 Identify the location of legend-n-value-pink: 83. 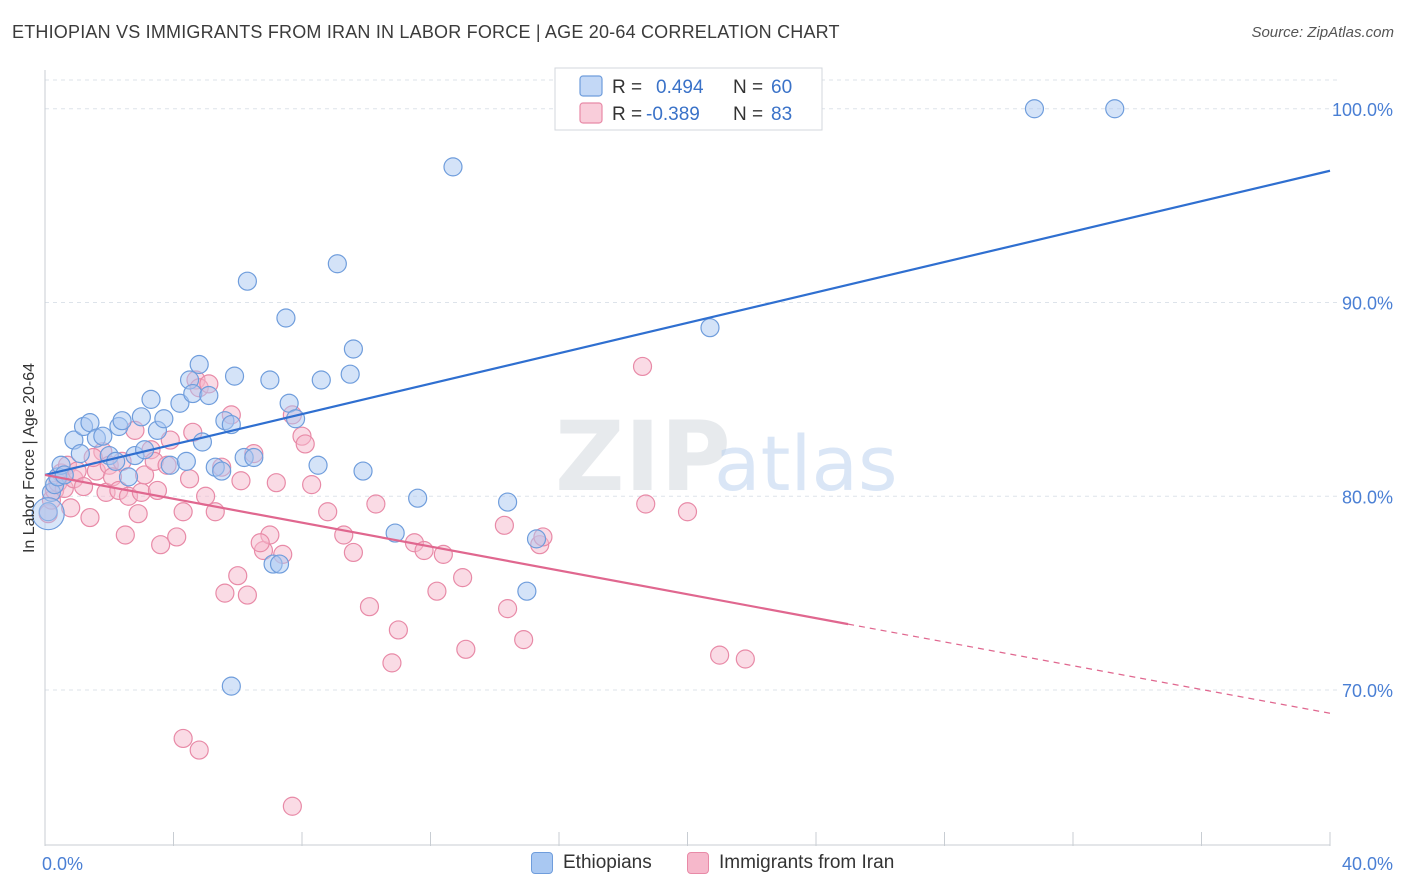
(781, 114).